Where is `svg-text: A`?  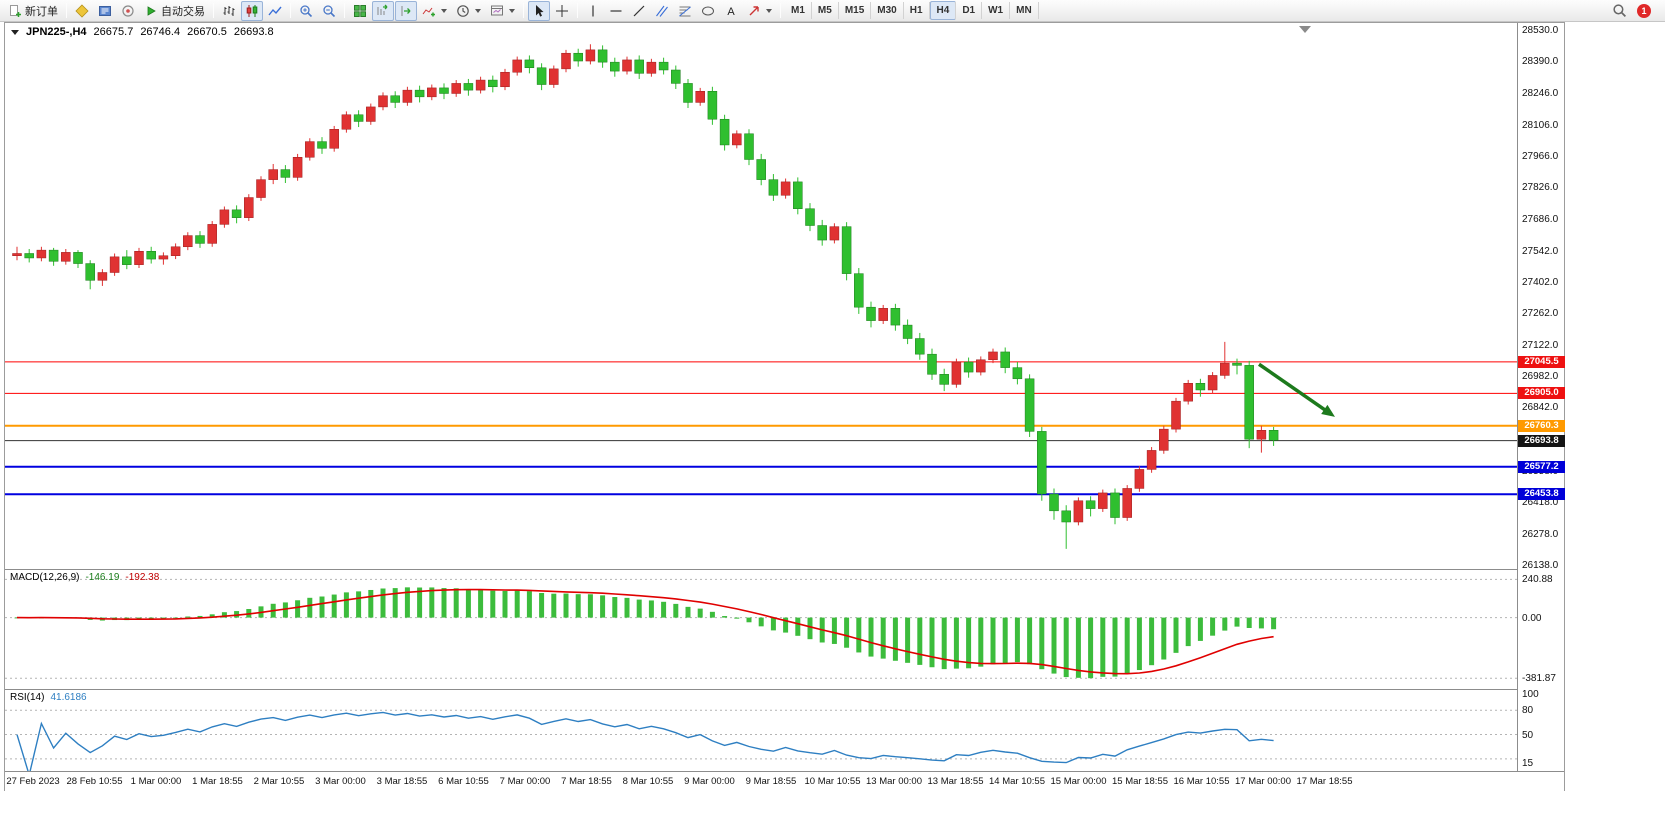 svg-text: A is located at coordinates (731, 12).